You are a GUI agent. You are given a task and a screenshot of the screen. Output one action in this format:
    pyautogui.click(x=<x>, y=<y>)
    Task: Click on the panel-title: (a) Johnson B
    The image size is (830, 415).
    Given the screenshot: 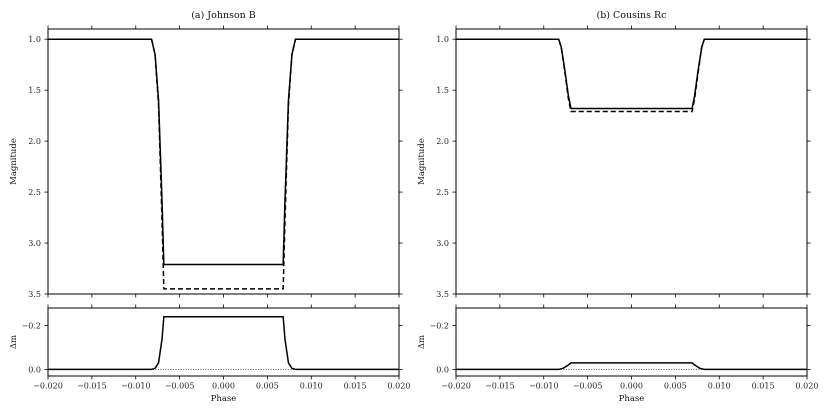 What is the action you would take?
    pyautogui.click(x=223, y=15)
    